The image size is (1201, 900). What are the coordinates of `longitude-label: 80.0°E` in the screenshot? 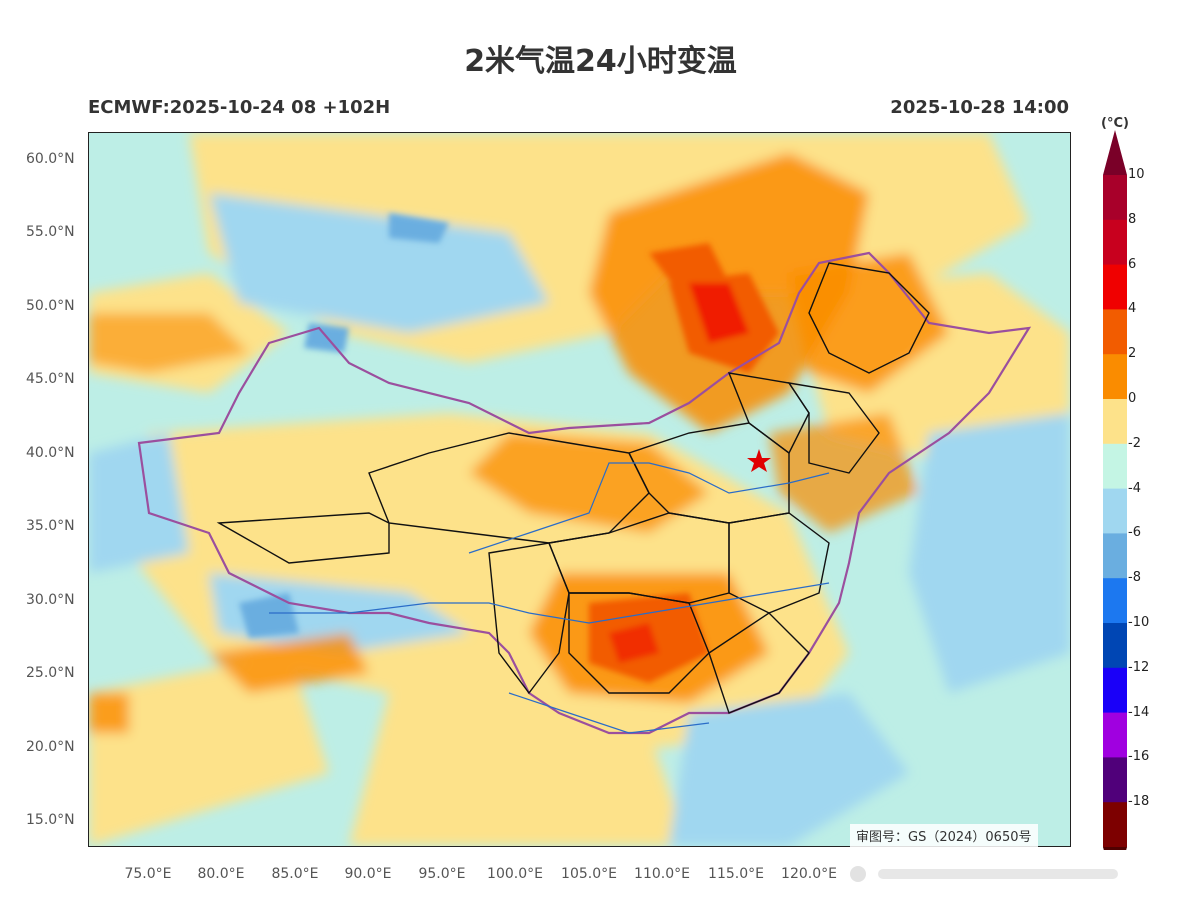 It's located at (221, 874).